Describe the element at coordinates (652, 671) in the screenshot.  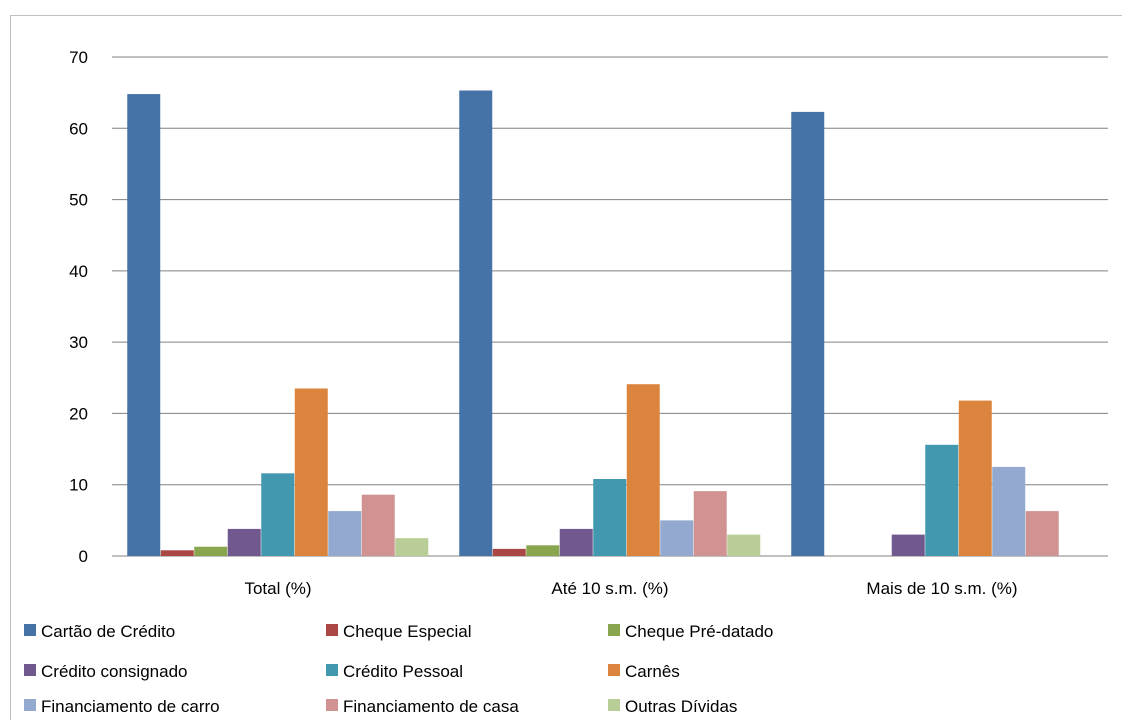
I see `legend-label: Carnês` at that location.